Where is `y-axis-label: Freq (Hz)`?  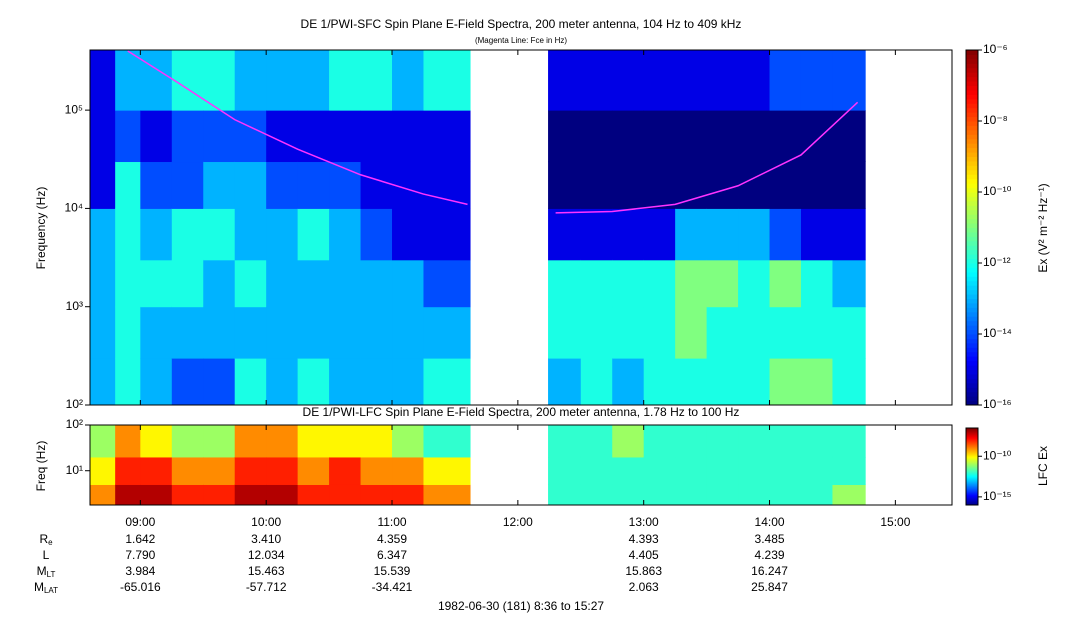 y-axis-label: Freq (Hz) is located at coordinates (41, 466).